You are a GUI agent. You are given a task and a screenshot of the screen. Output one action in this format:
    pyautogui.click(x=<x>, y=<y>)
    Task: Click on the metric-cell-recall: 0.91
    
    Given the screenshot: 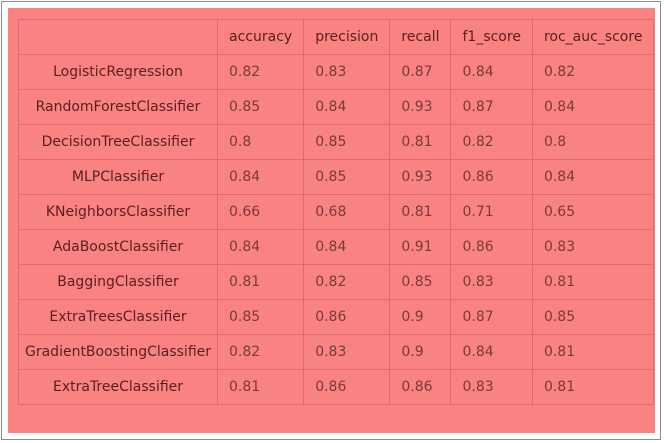 What is the action you would take?
    pyautogui.click(x=420, y=247)
    